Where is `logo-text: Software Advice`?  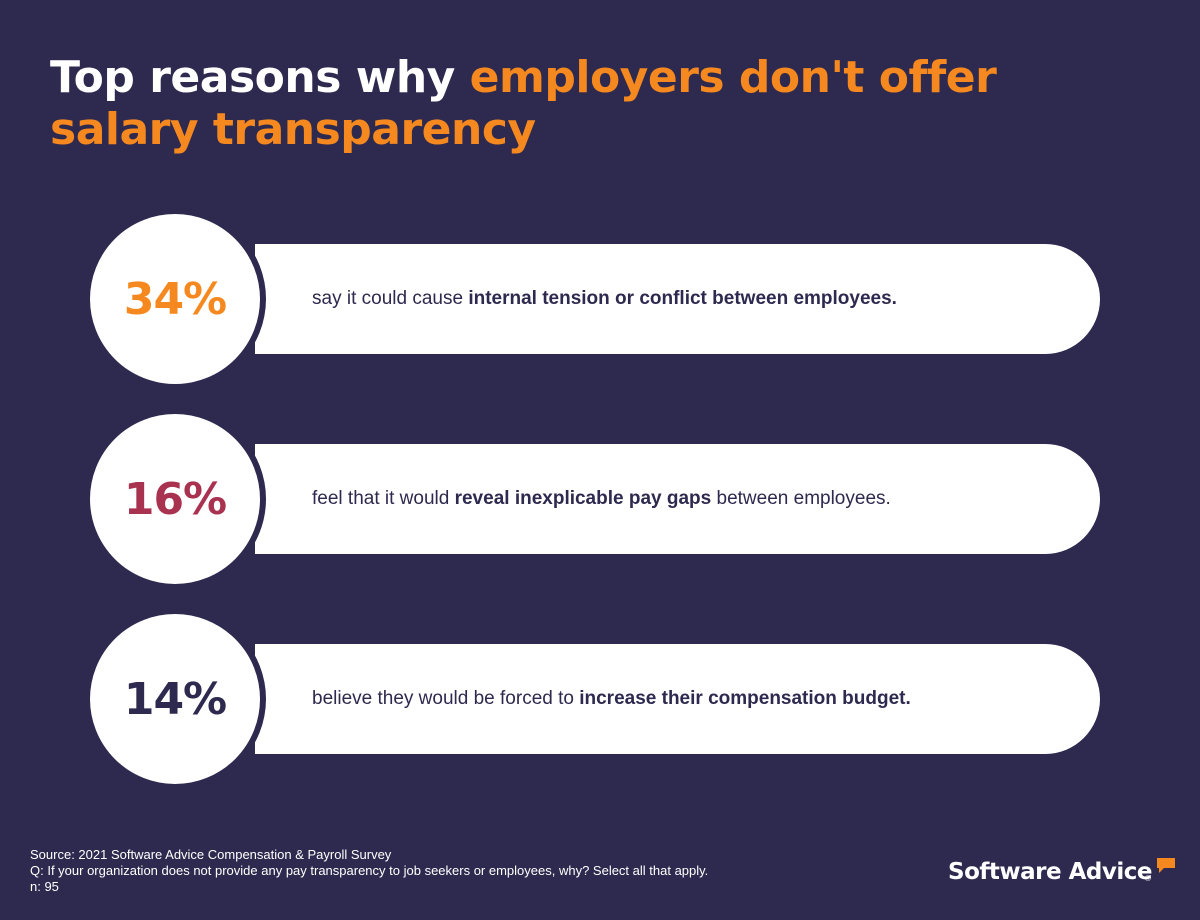
logo-text: Software Advice is located at coordinates (1050, 872).